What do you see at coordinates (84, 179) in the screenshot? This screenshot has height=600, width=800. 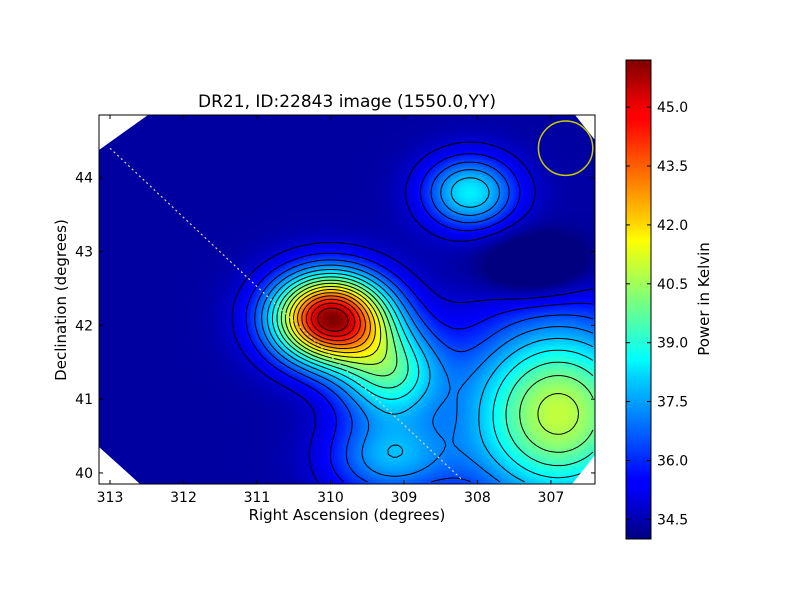 I see `y-tick-label-4: 44` at bounding box center [84, 179].